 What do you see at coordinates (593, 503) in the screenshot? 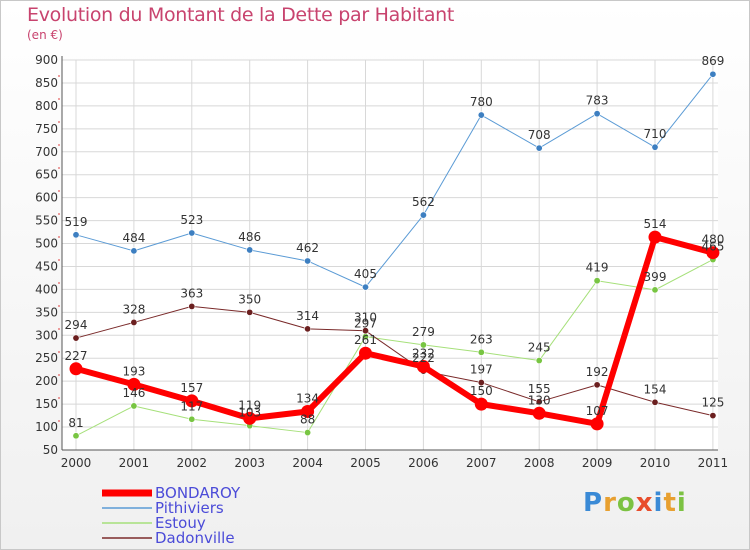
I see `brand-letter: P` at bounding box center [593, 503].